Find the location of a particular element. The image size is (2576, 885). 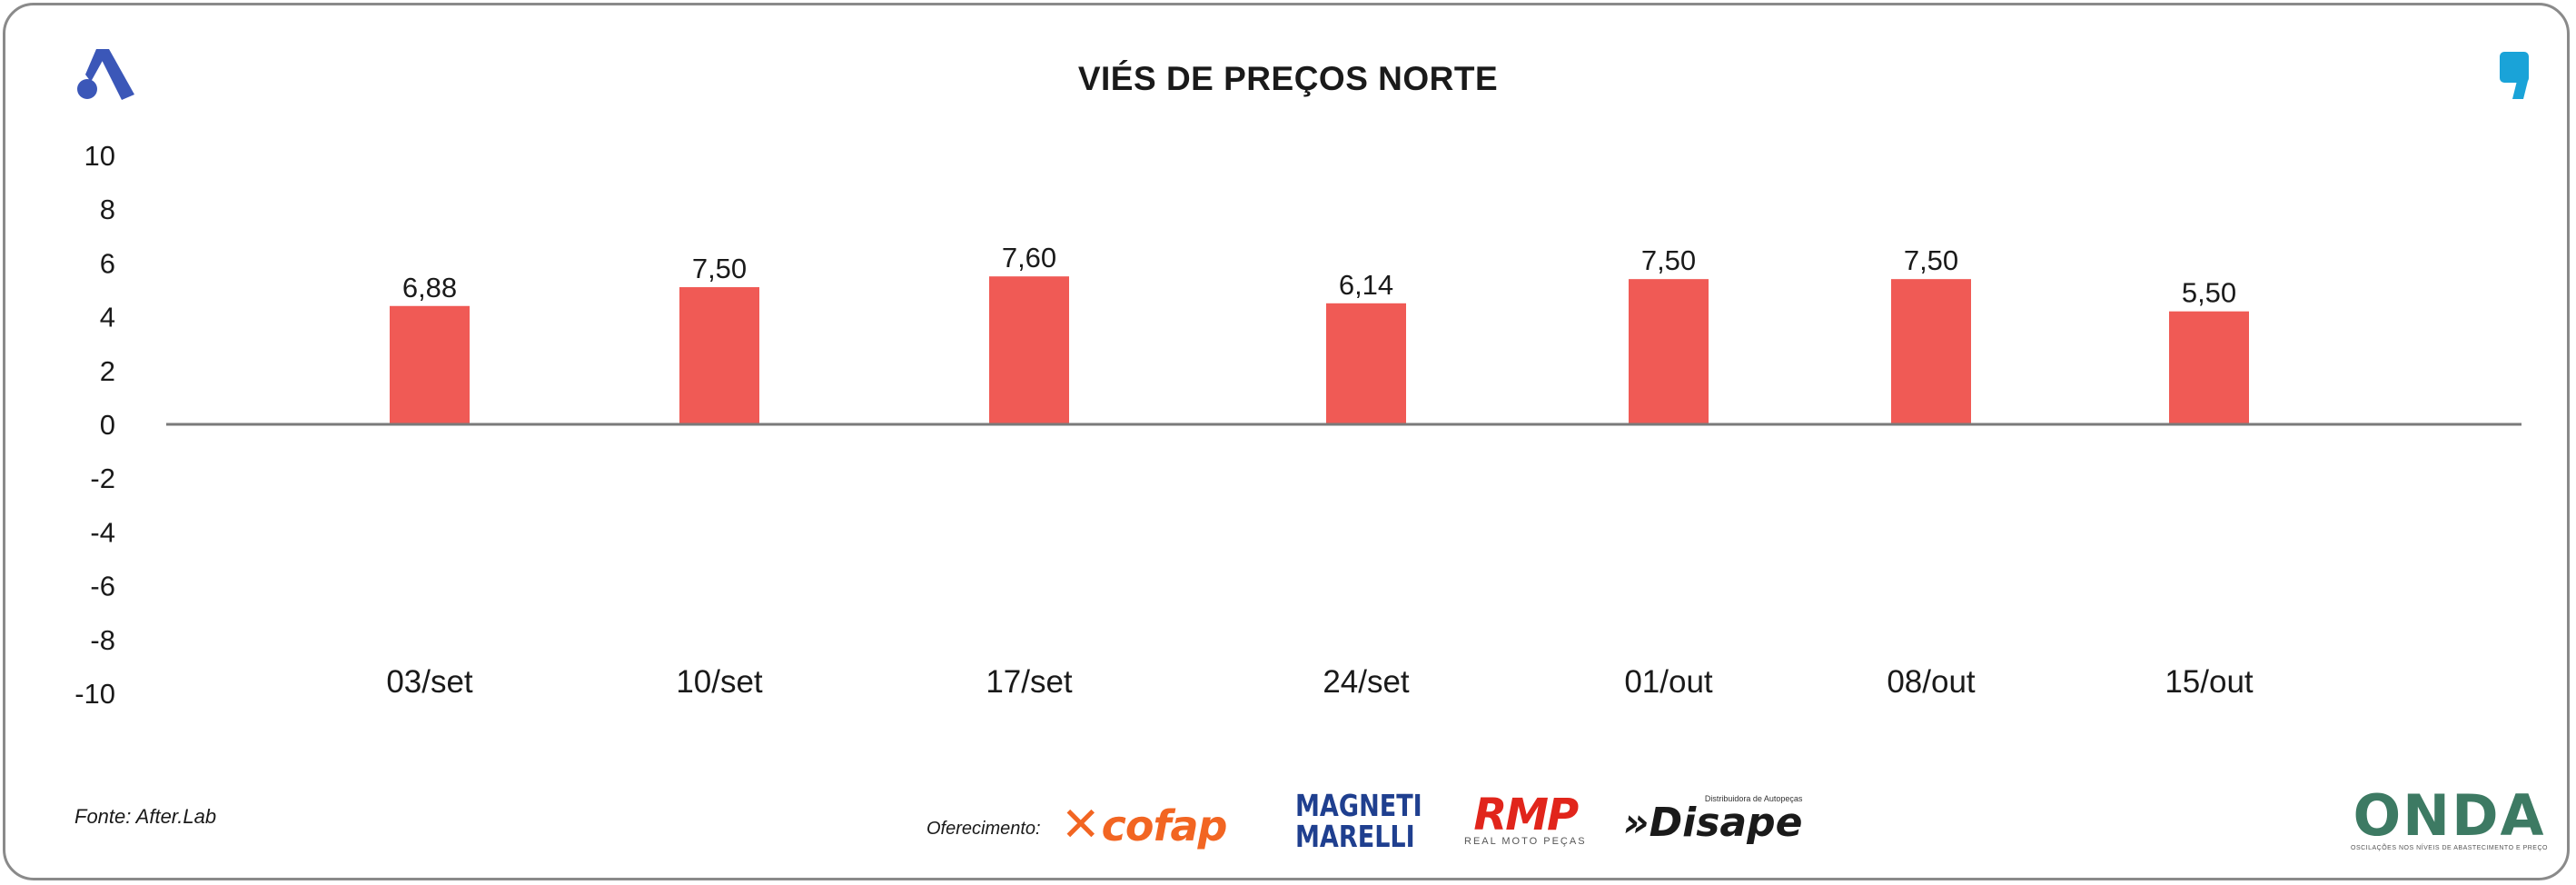

onda-wordmark: ONDA is located at coordinates (2449, 815).